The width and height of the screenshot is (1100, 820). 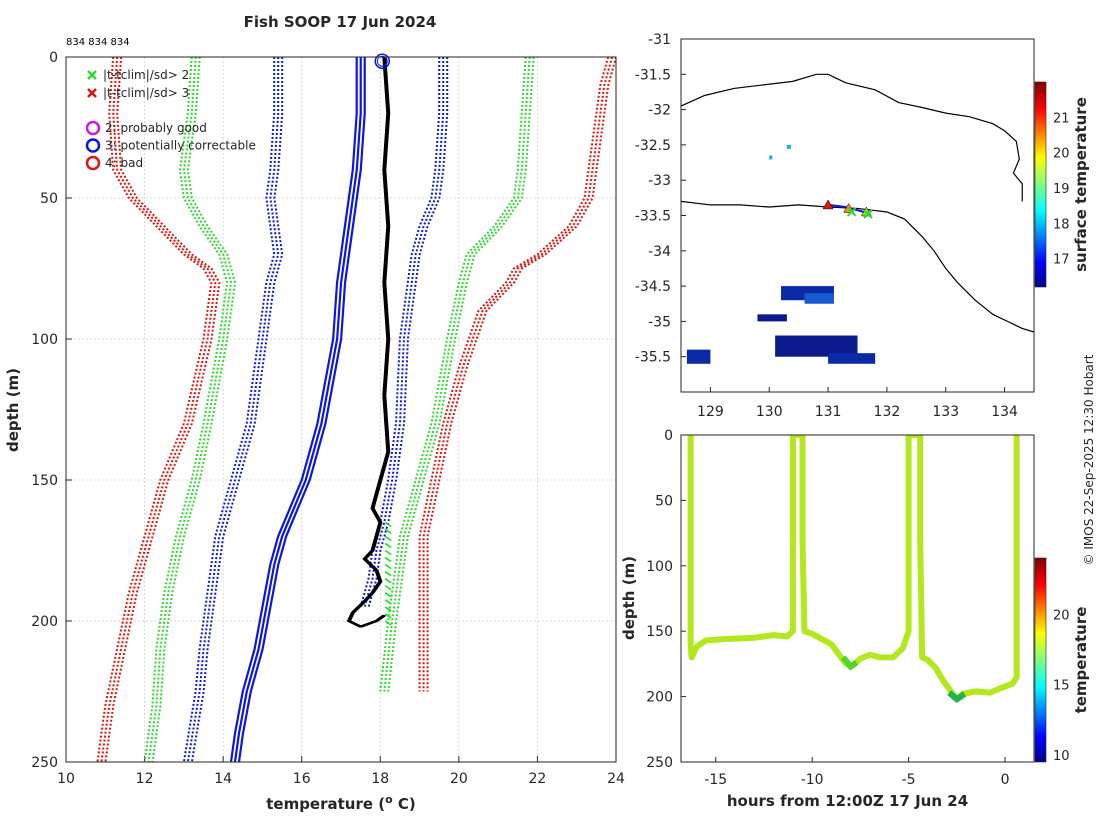 I want to click on map-colorbar-tick-label: 21, so click(x=1061, y=118).